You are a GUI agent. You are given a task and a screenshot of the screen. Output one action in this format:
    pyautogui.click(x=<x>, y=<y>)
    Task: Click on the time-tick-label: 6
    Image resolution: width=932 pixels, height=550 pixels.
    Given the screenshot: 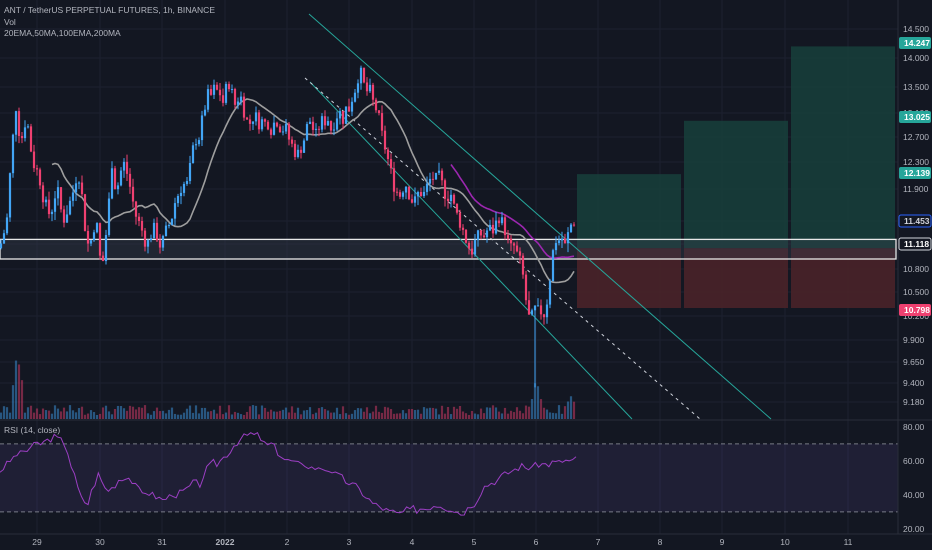 What is the action you would take?
    pyautogui.click(x=536, y=542)
    